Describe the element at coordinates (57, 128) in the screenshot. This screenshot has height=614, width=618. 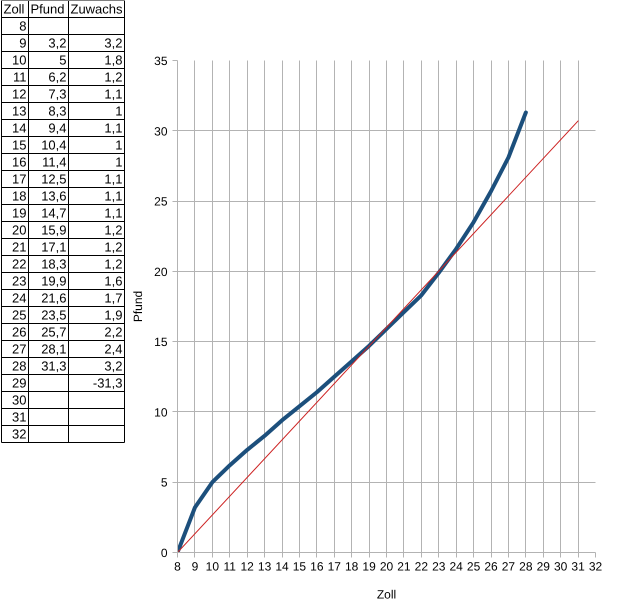
I see `text: 9,4` at that location.